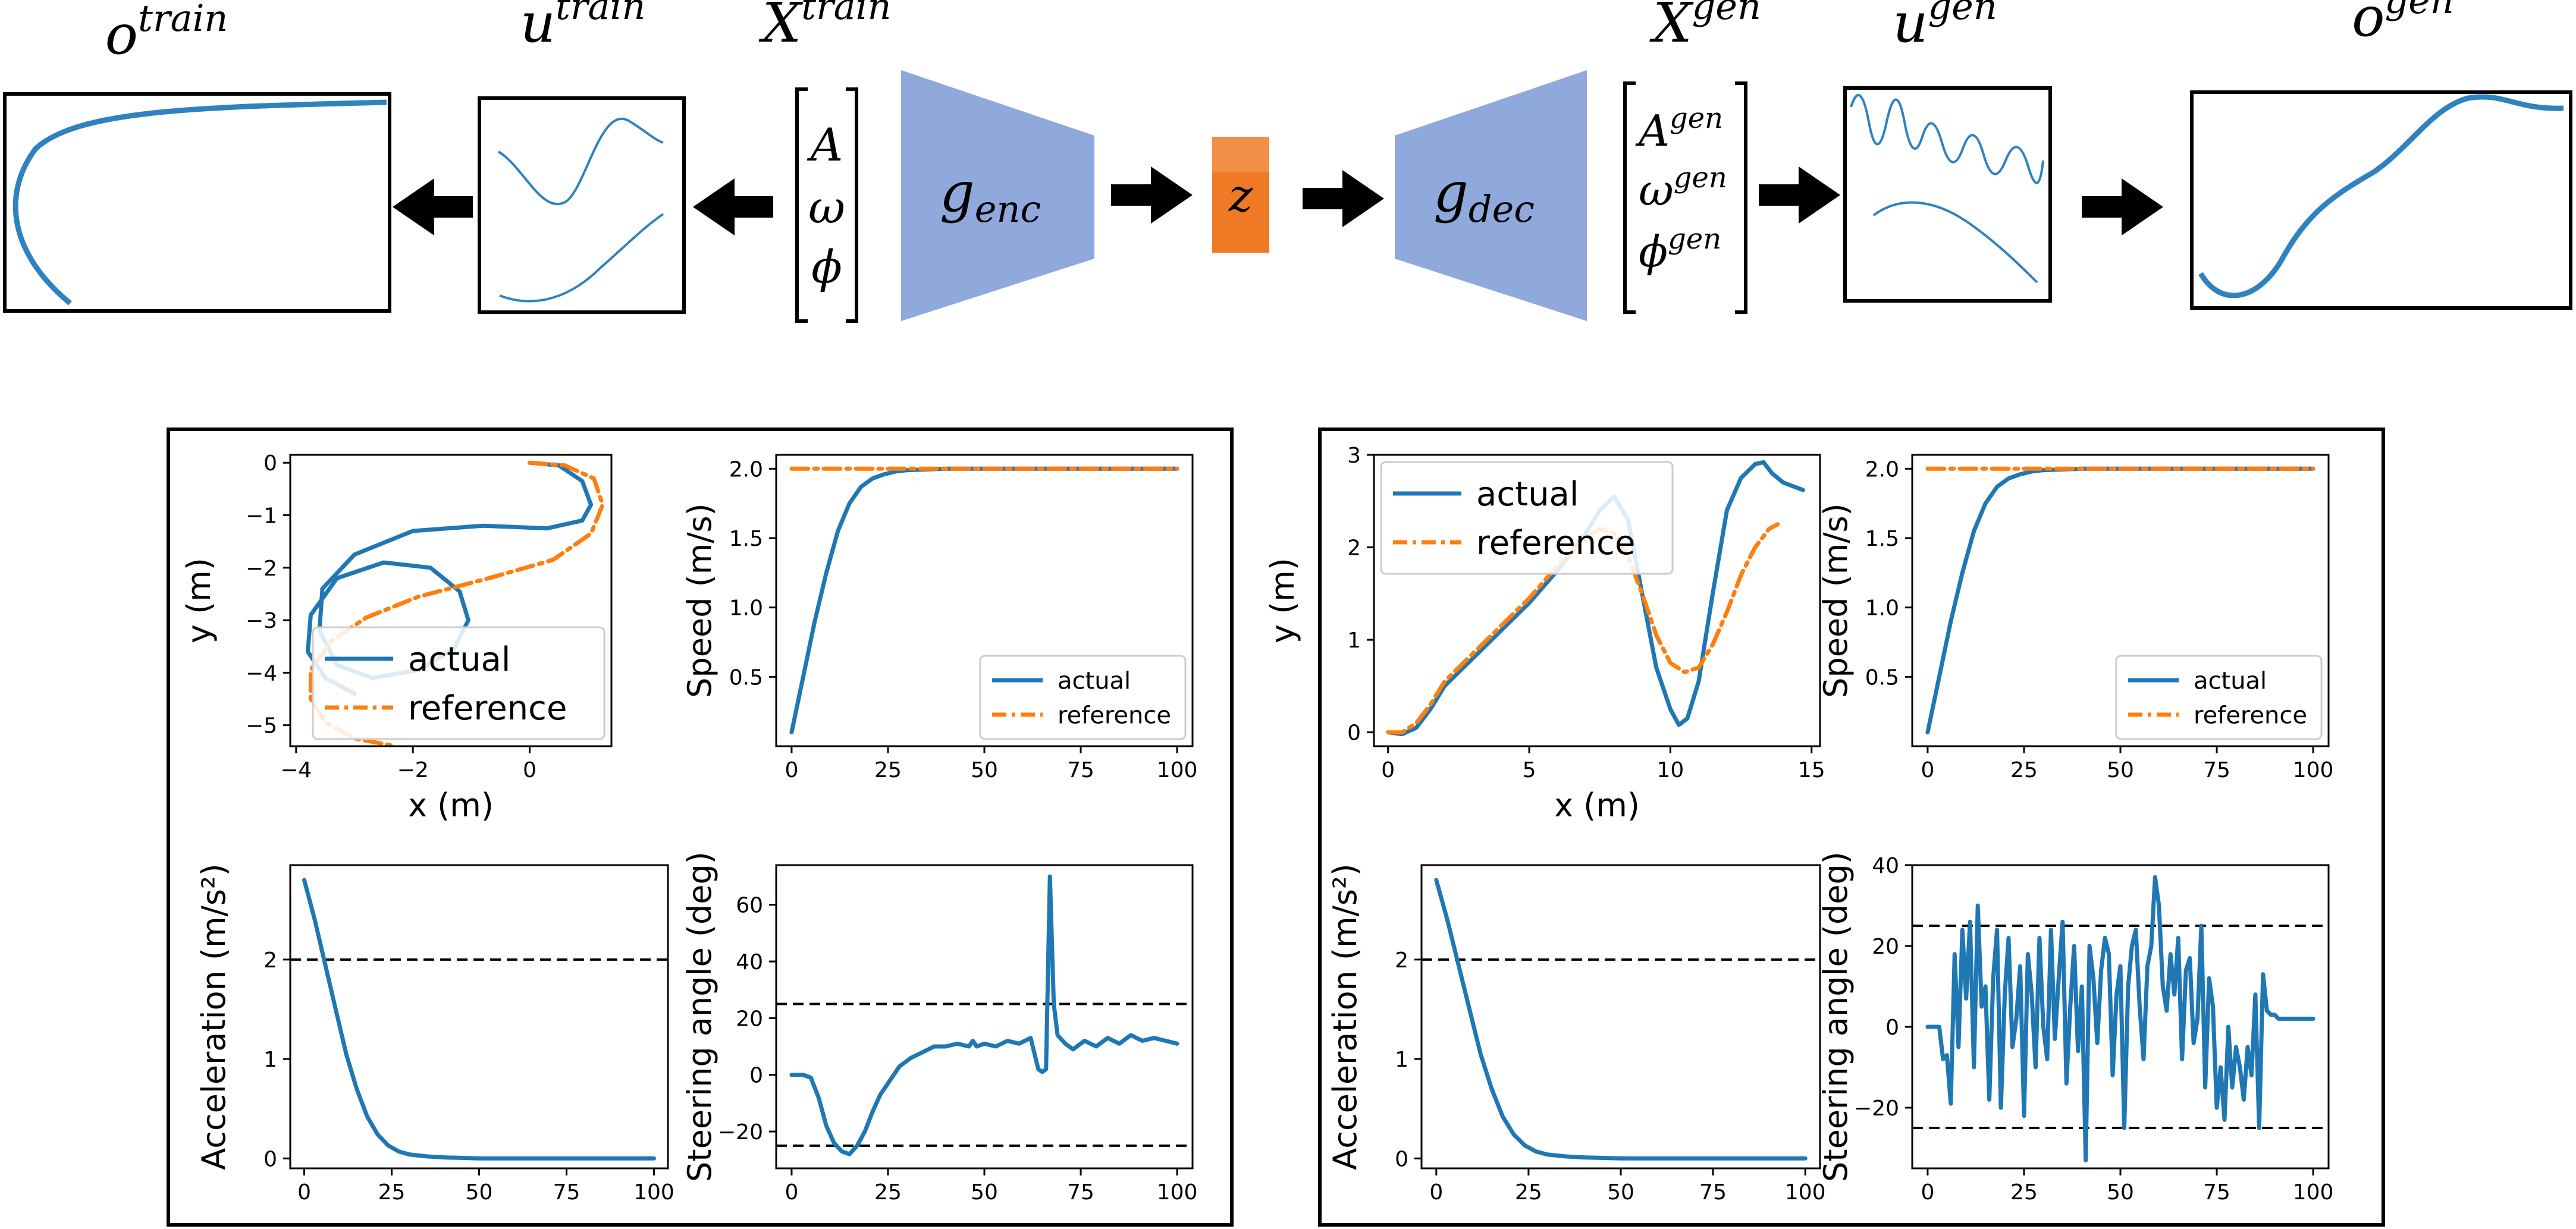 The image size is (2576, 1229). What do you see at coordinates (1080, 1193) in the screenshot?
I see `steering-xtick-label-3: 75` at bounding box center [1080, 1193].